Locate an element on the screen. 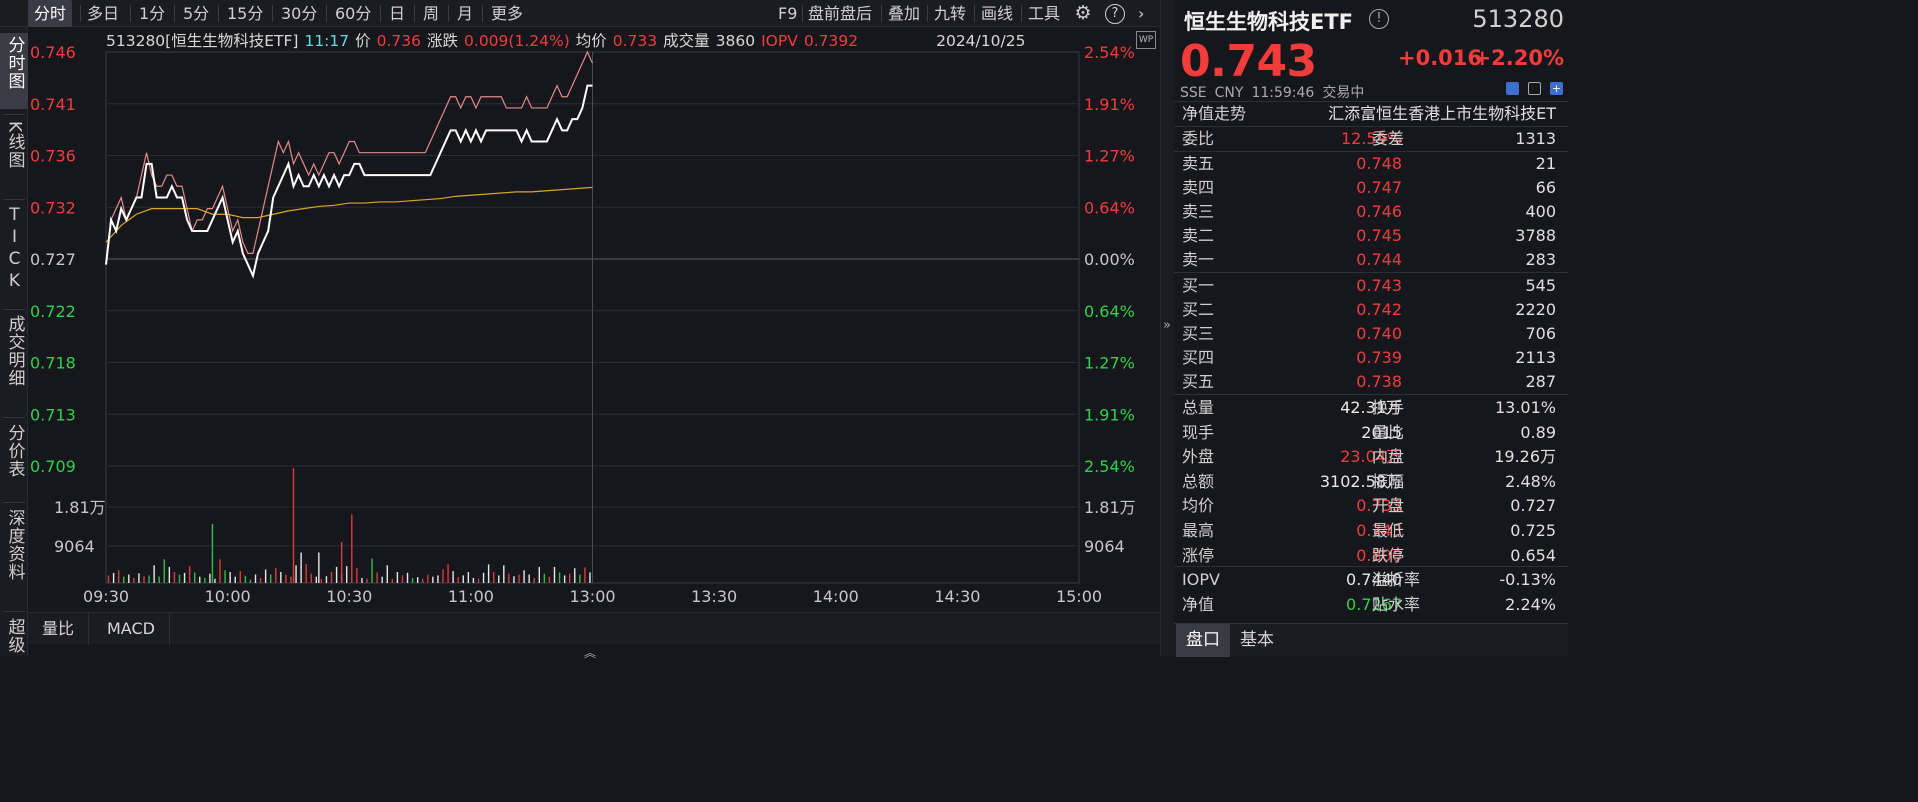  stat-label: 量比 is located at coordinates (1388, 432).